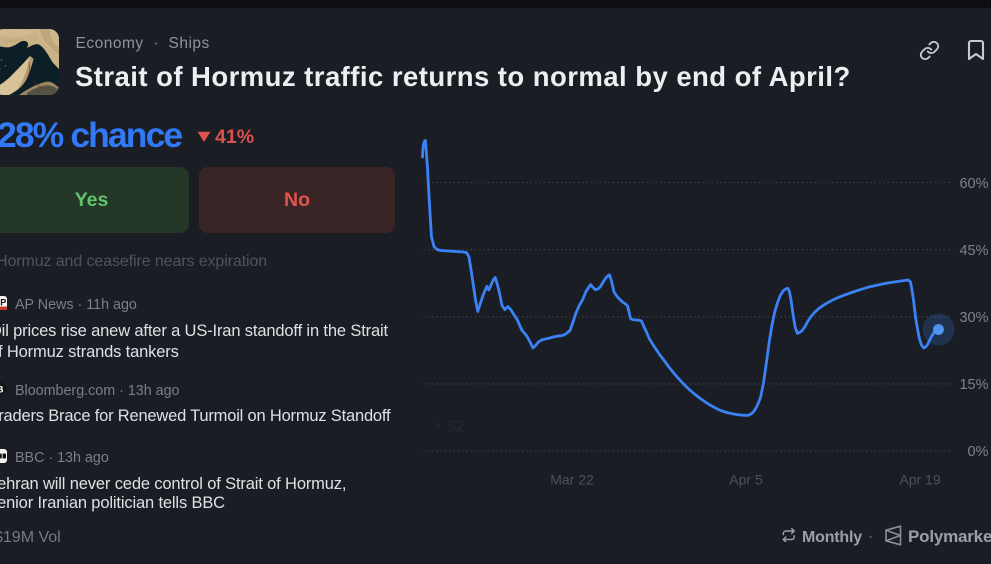  I want to click on svg-text: AP, so click(3, 303).